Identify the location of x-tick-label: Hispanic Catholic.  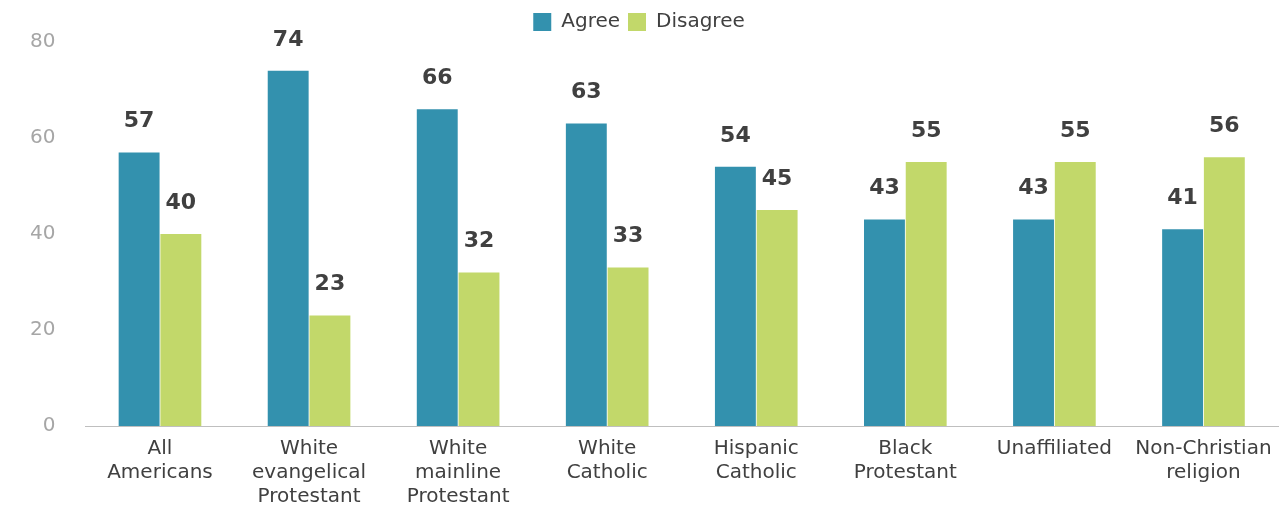
(756, 459).